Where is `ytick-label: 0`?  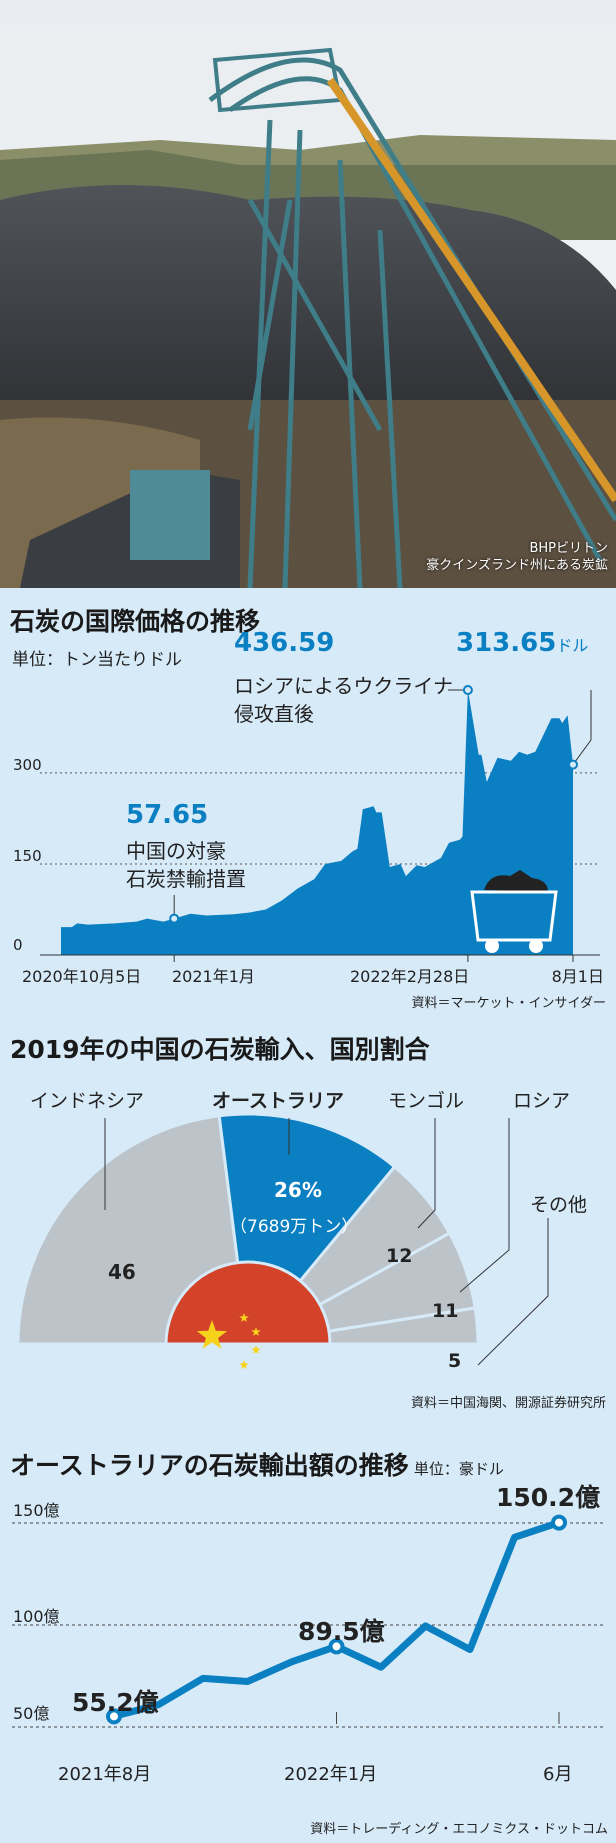
ytick-label: 0 is located at coordinates (18, 945).